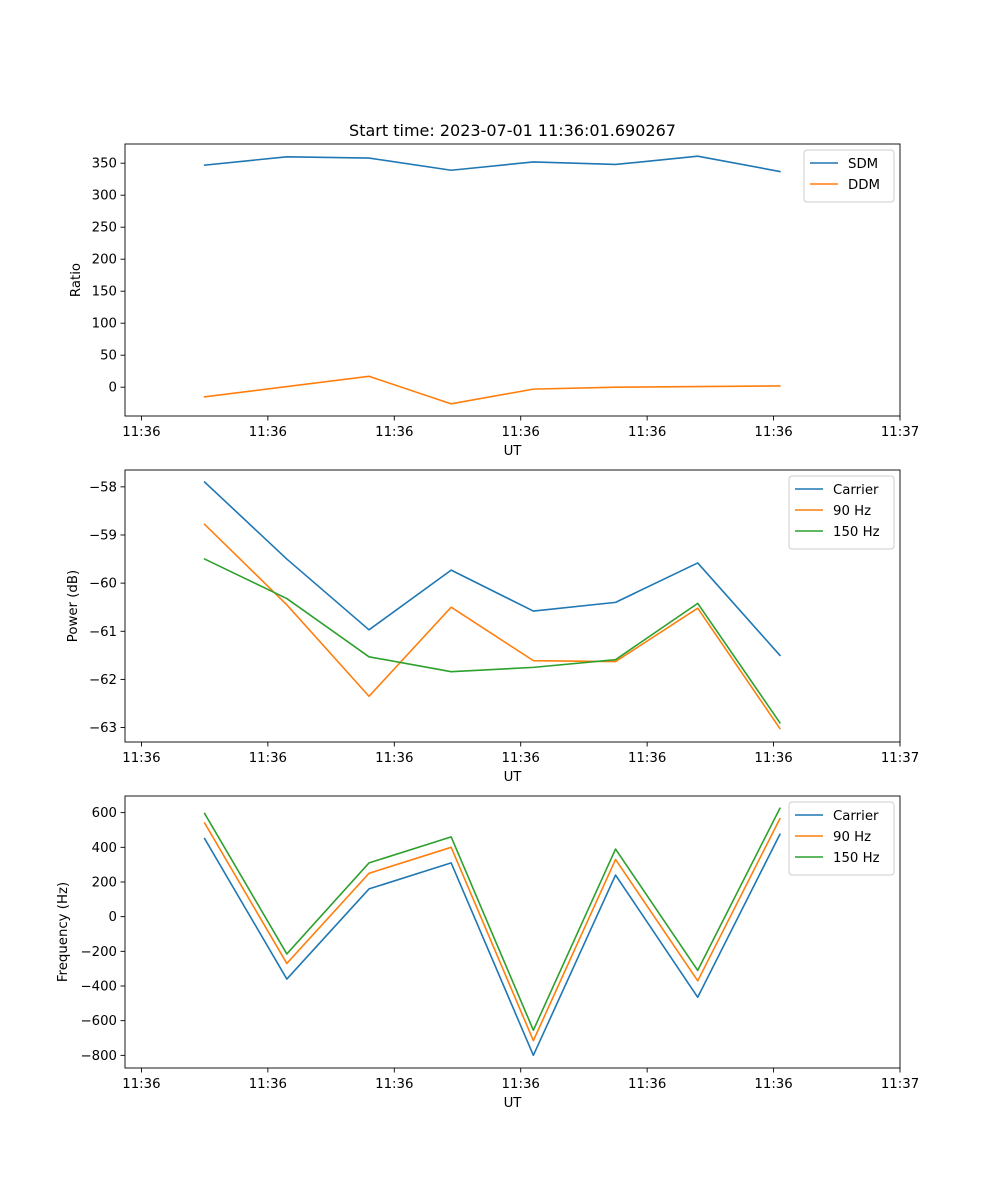 This screenshot has width=1000, height=1200. What do you see at coordinates (863, 164) in the screenshot?
I see `legend-label: SDM` at bounding box center [863, 164].